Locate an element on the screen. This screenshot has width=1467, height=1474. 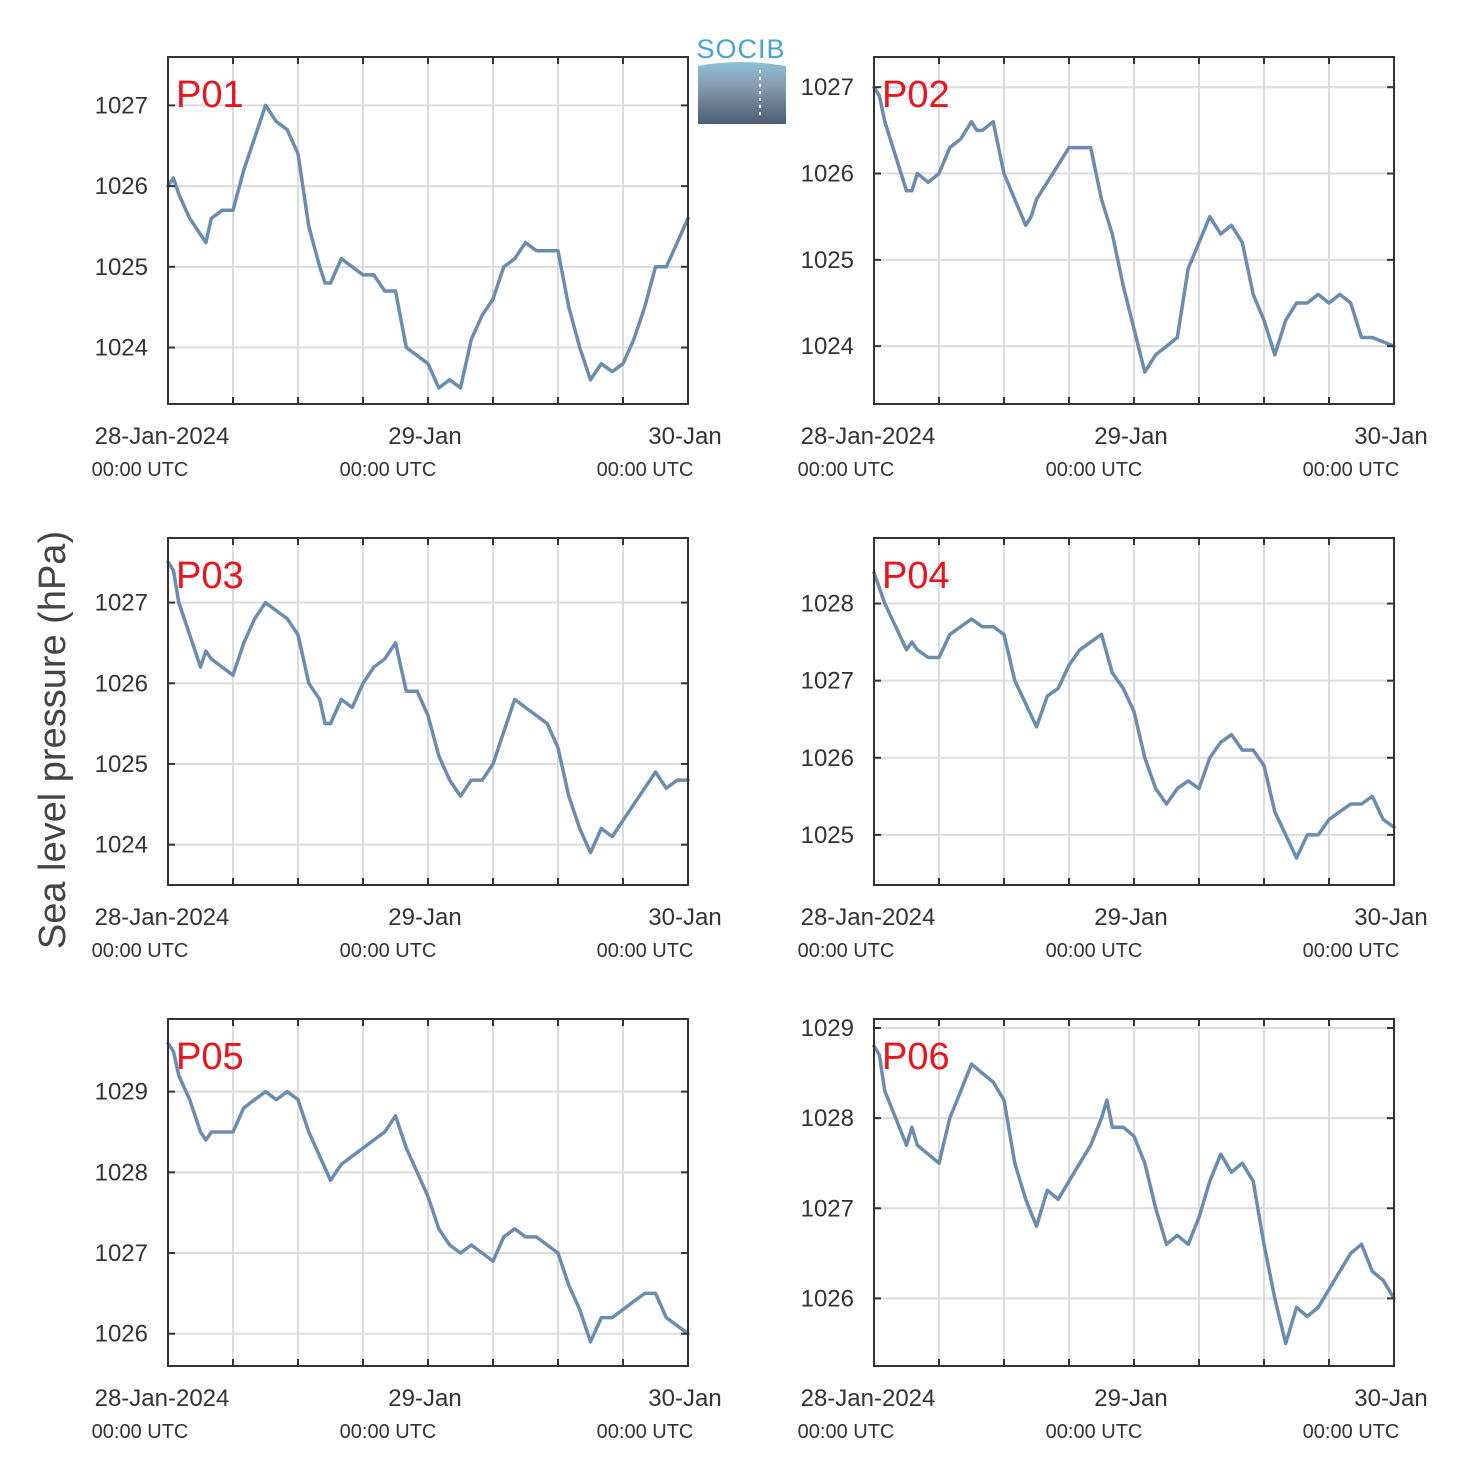
panel-title-p05: P05 is located at coordinates (210, 1057).